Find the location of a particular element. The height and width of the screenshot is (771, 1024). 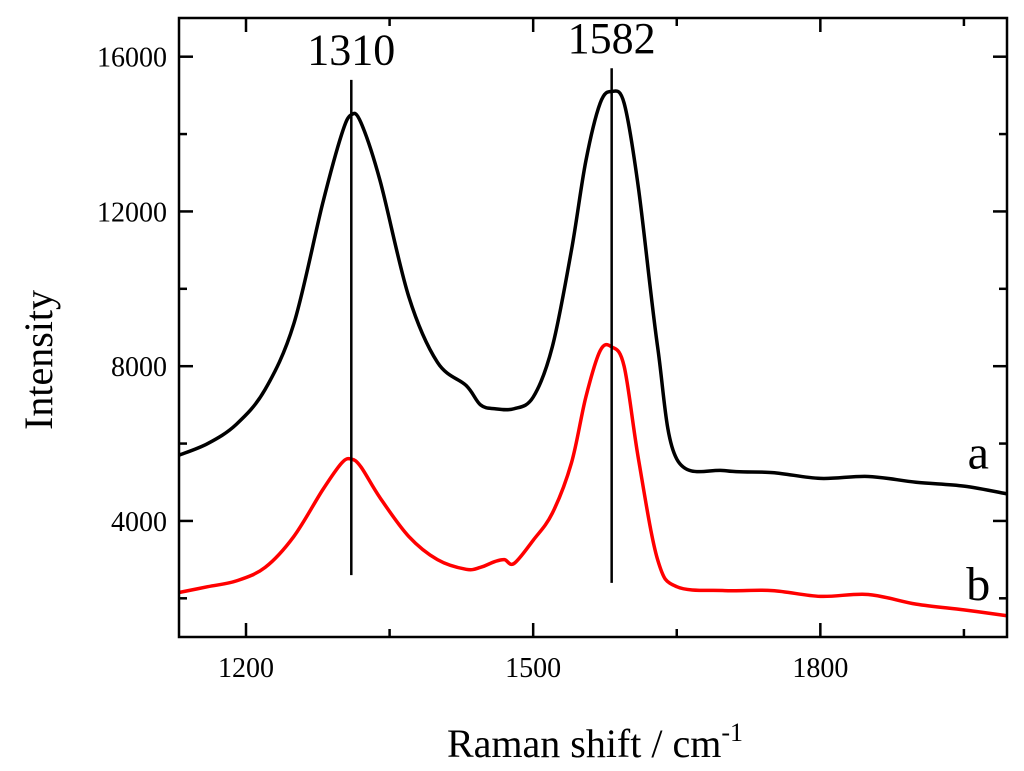

y-axis-title: Intensity is located at coordinates (38, 360).